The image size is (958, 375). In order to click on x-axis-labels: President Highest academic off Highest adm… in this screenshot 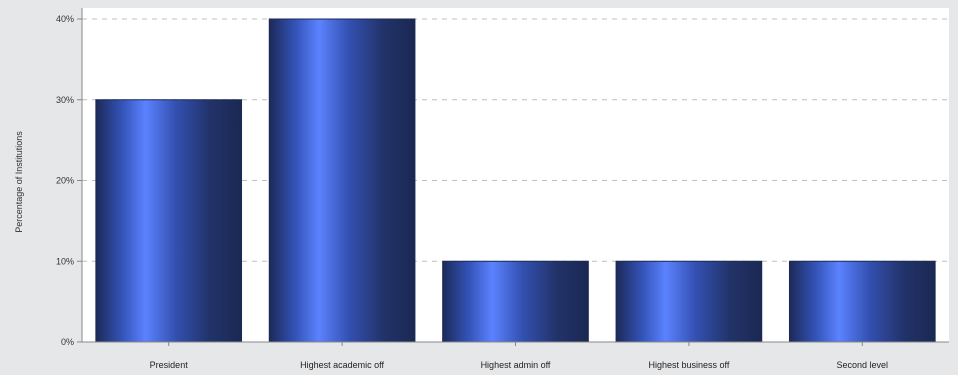, I will do `click(519, 356)`.